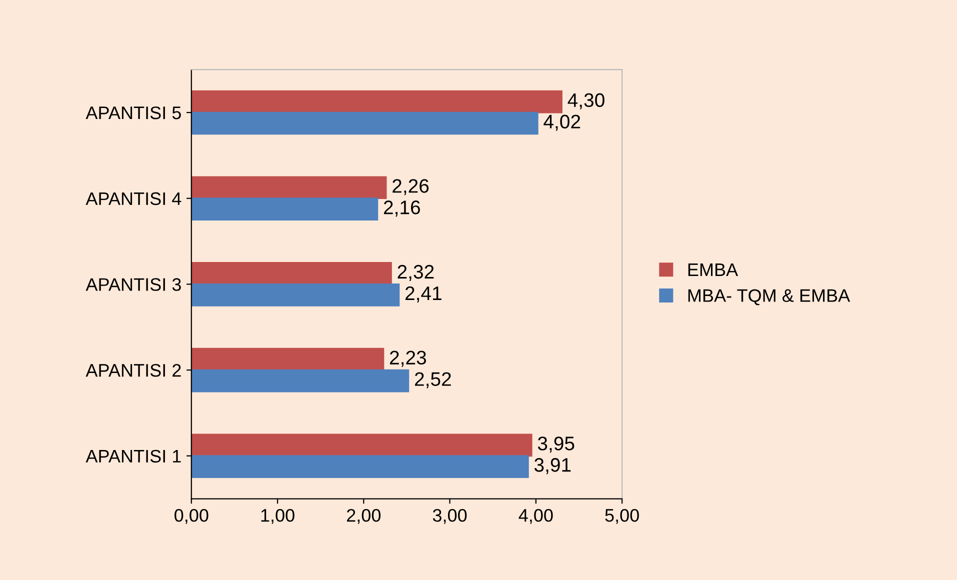  I want to click on data-label: 2,32, so click(416, 272).